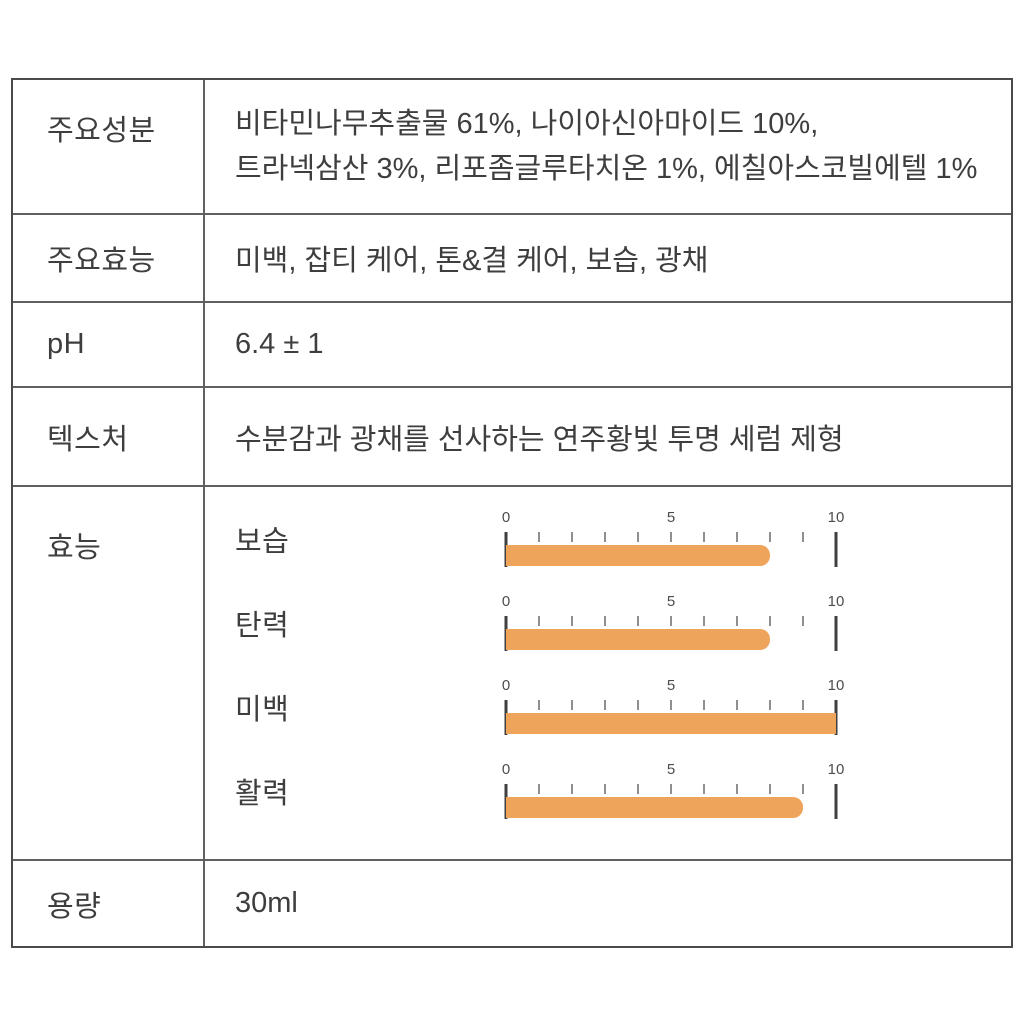  What do you see at coordinates (606, 168) in the screenshot?
I see `main-ingredients-line-2: 트라넥삼산 3%, 리포좀글루타치온 1%, 에칠아스코빌에텔 1%` at bounding box center [606, 168].